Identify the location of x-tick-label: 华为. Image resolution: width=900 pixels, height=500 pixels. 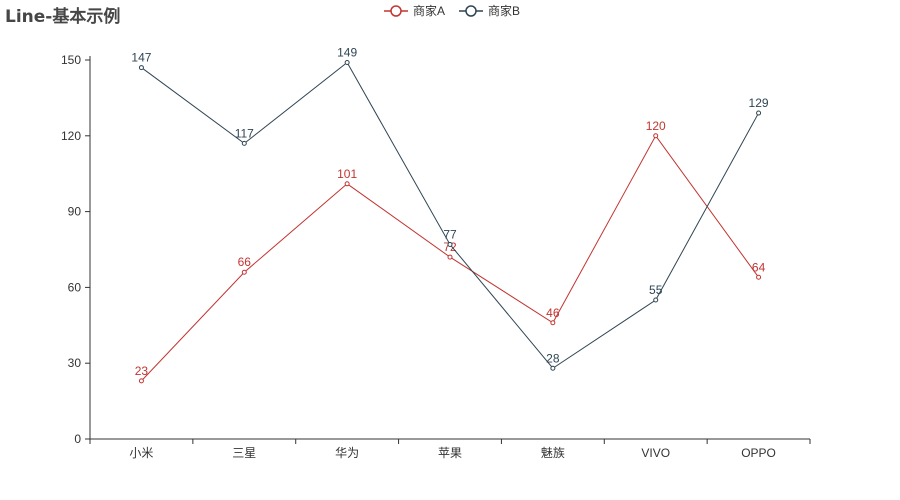
(347, 453).